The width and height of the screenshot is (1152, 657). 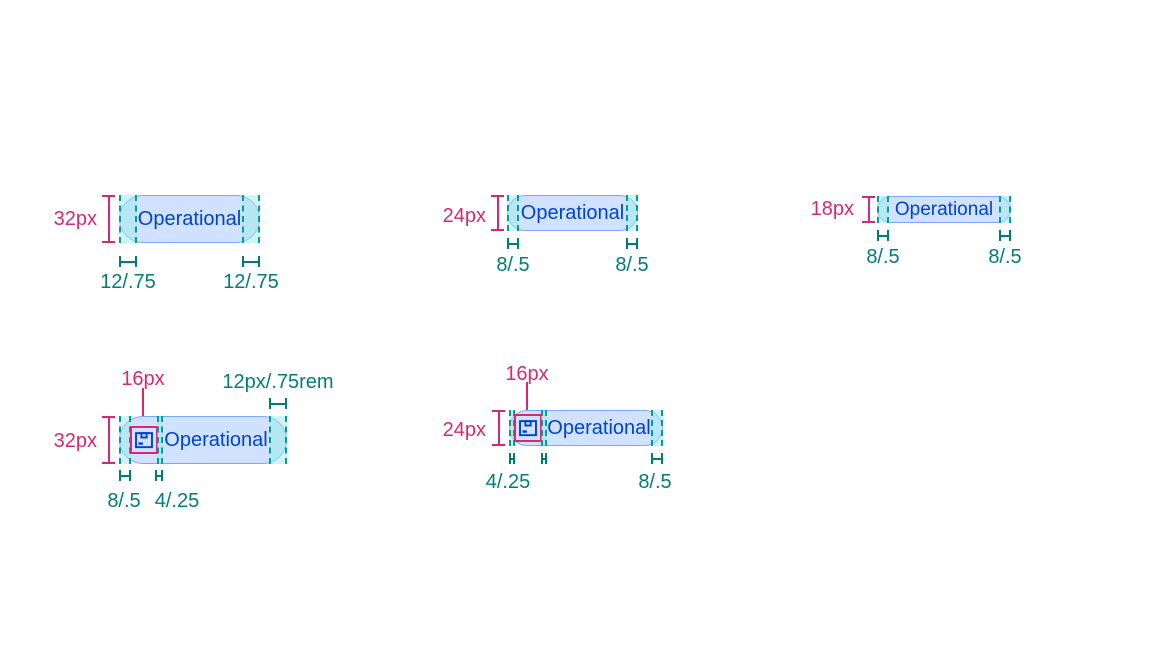 I want to click on padding-left-label: 12/.75, so click(x=128, y=282).